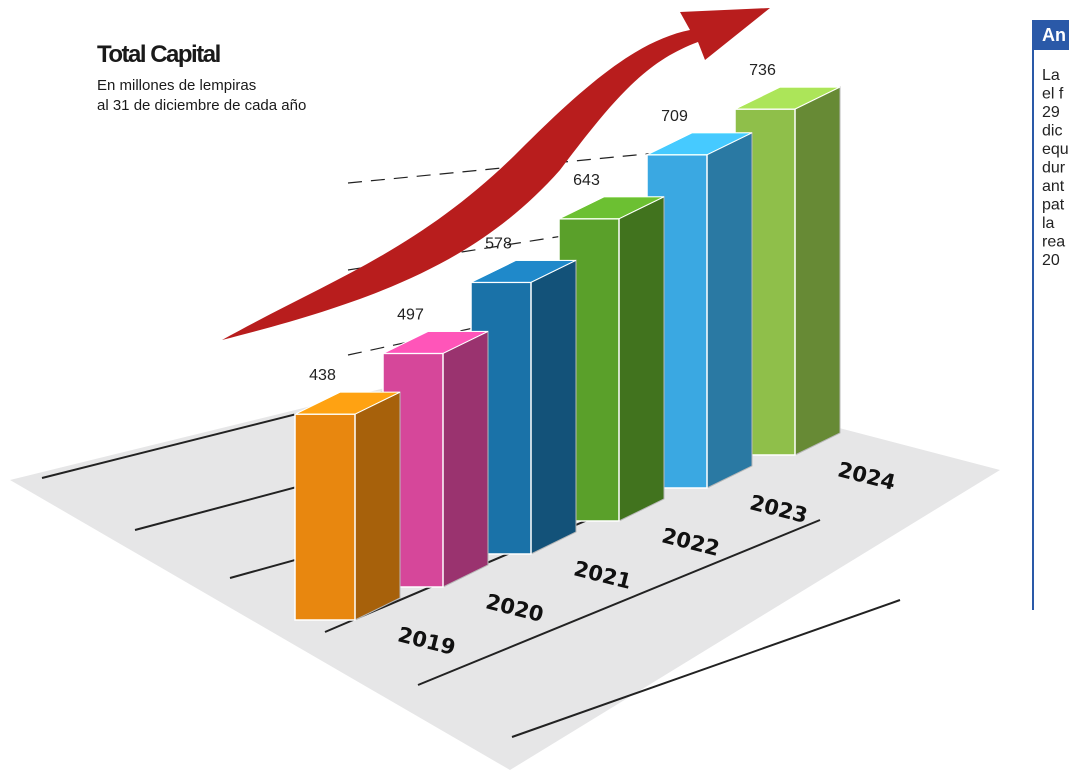 This screenshot has width=1069, height=776. Describe the element at coordinates (1055, 149) in the screenshot. I see `side-text: equ` at that location.